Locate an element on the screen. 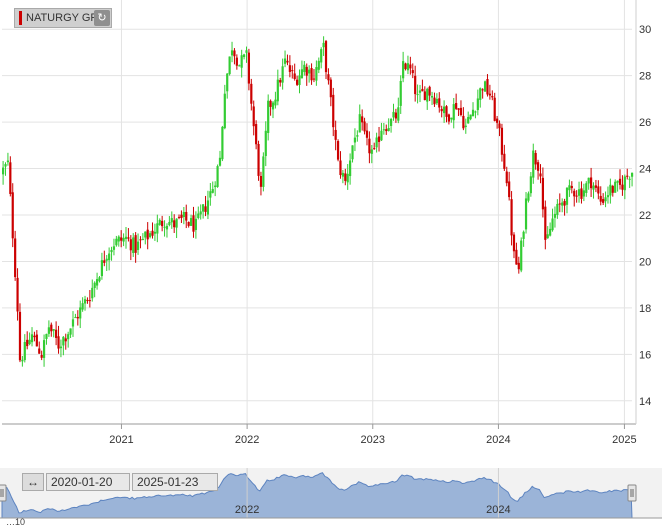 The width and height of the screenshot is (662, 530). range-from-input is located at coordinates (88, 482).